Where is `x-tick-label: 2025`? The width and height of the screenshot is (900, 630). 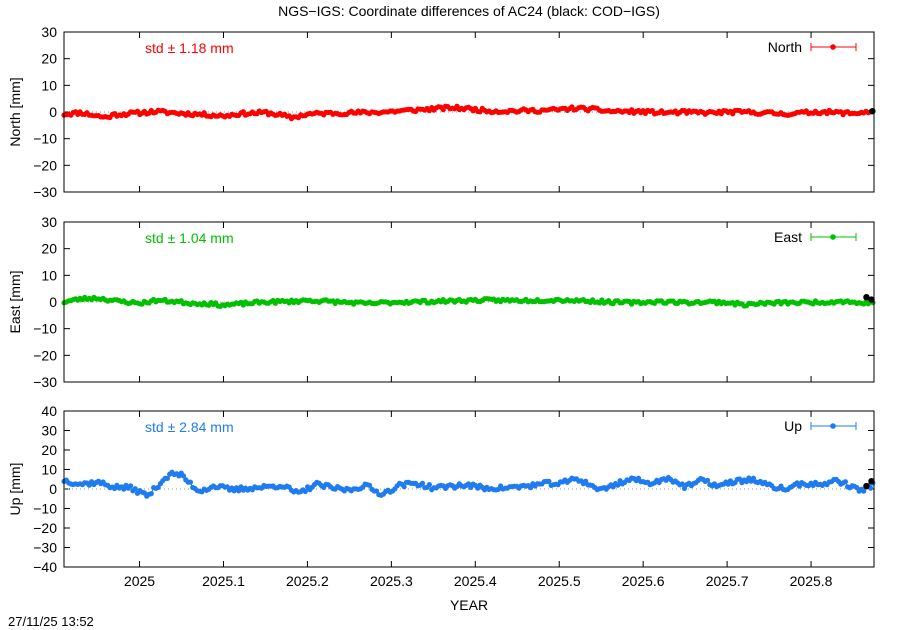 x-tick-label: 2025 is located at coordinates (139, 581).